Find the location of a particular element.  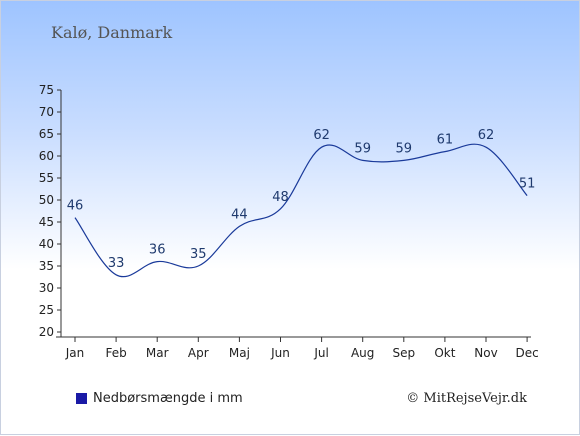

y-tick-label: 45 is located at coordinates (46, 222).